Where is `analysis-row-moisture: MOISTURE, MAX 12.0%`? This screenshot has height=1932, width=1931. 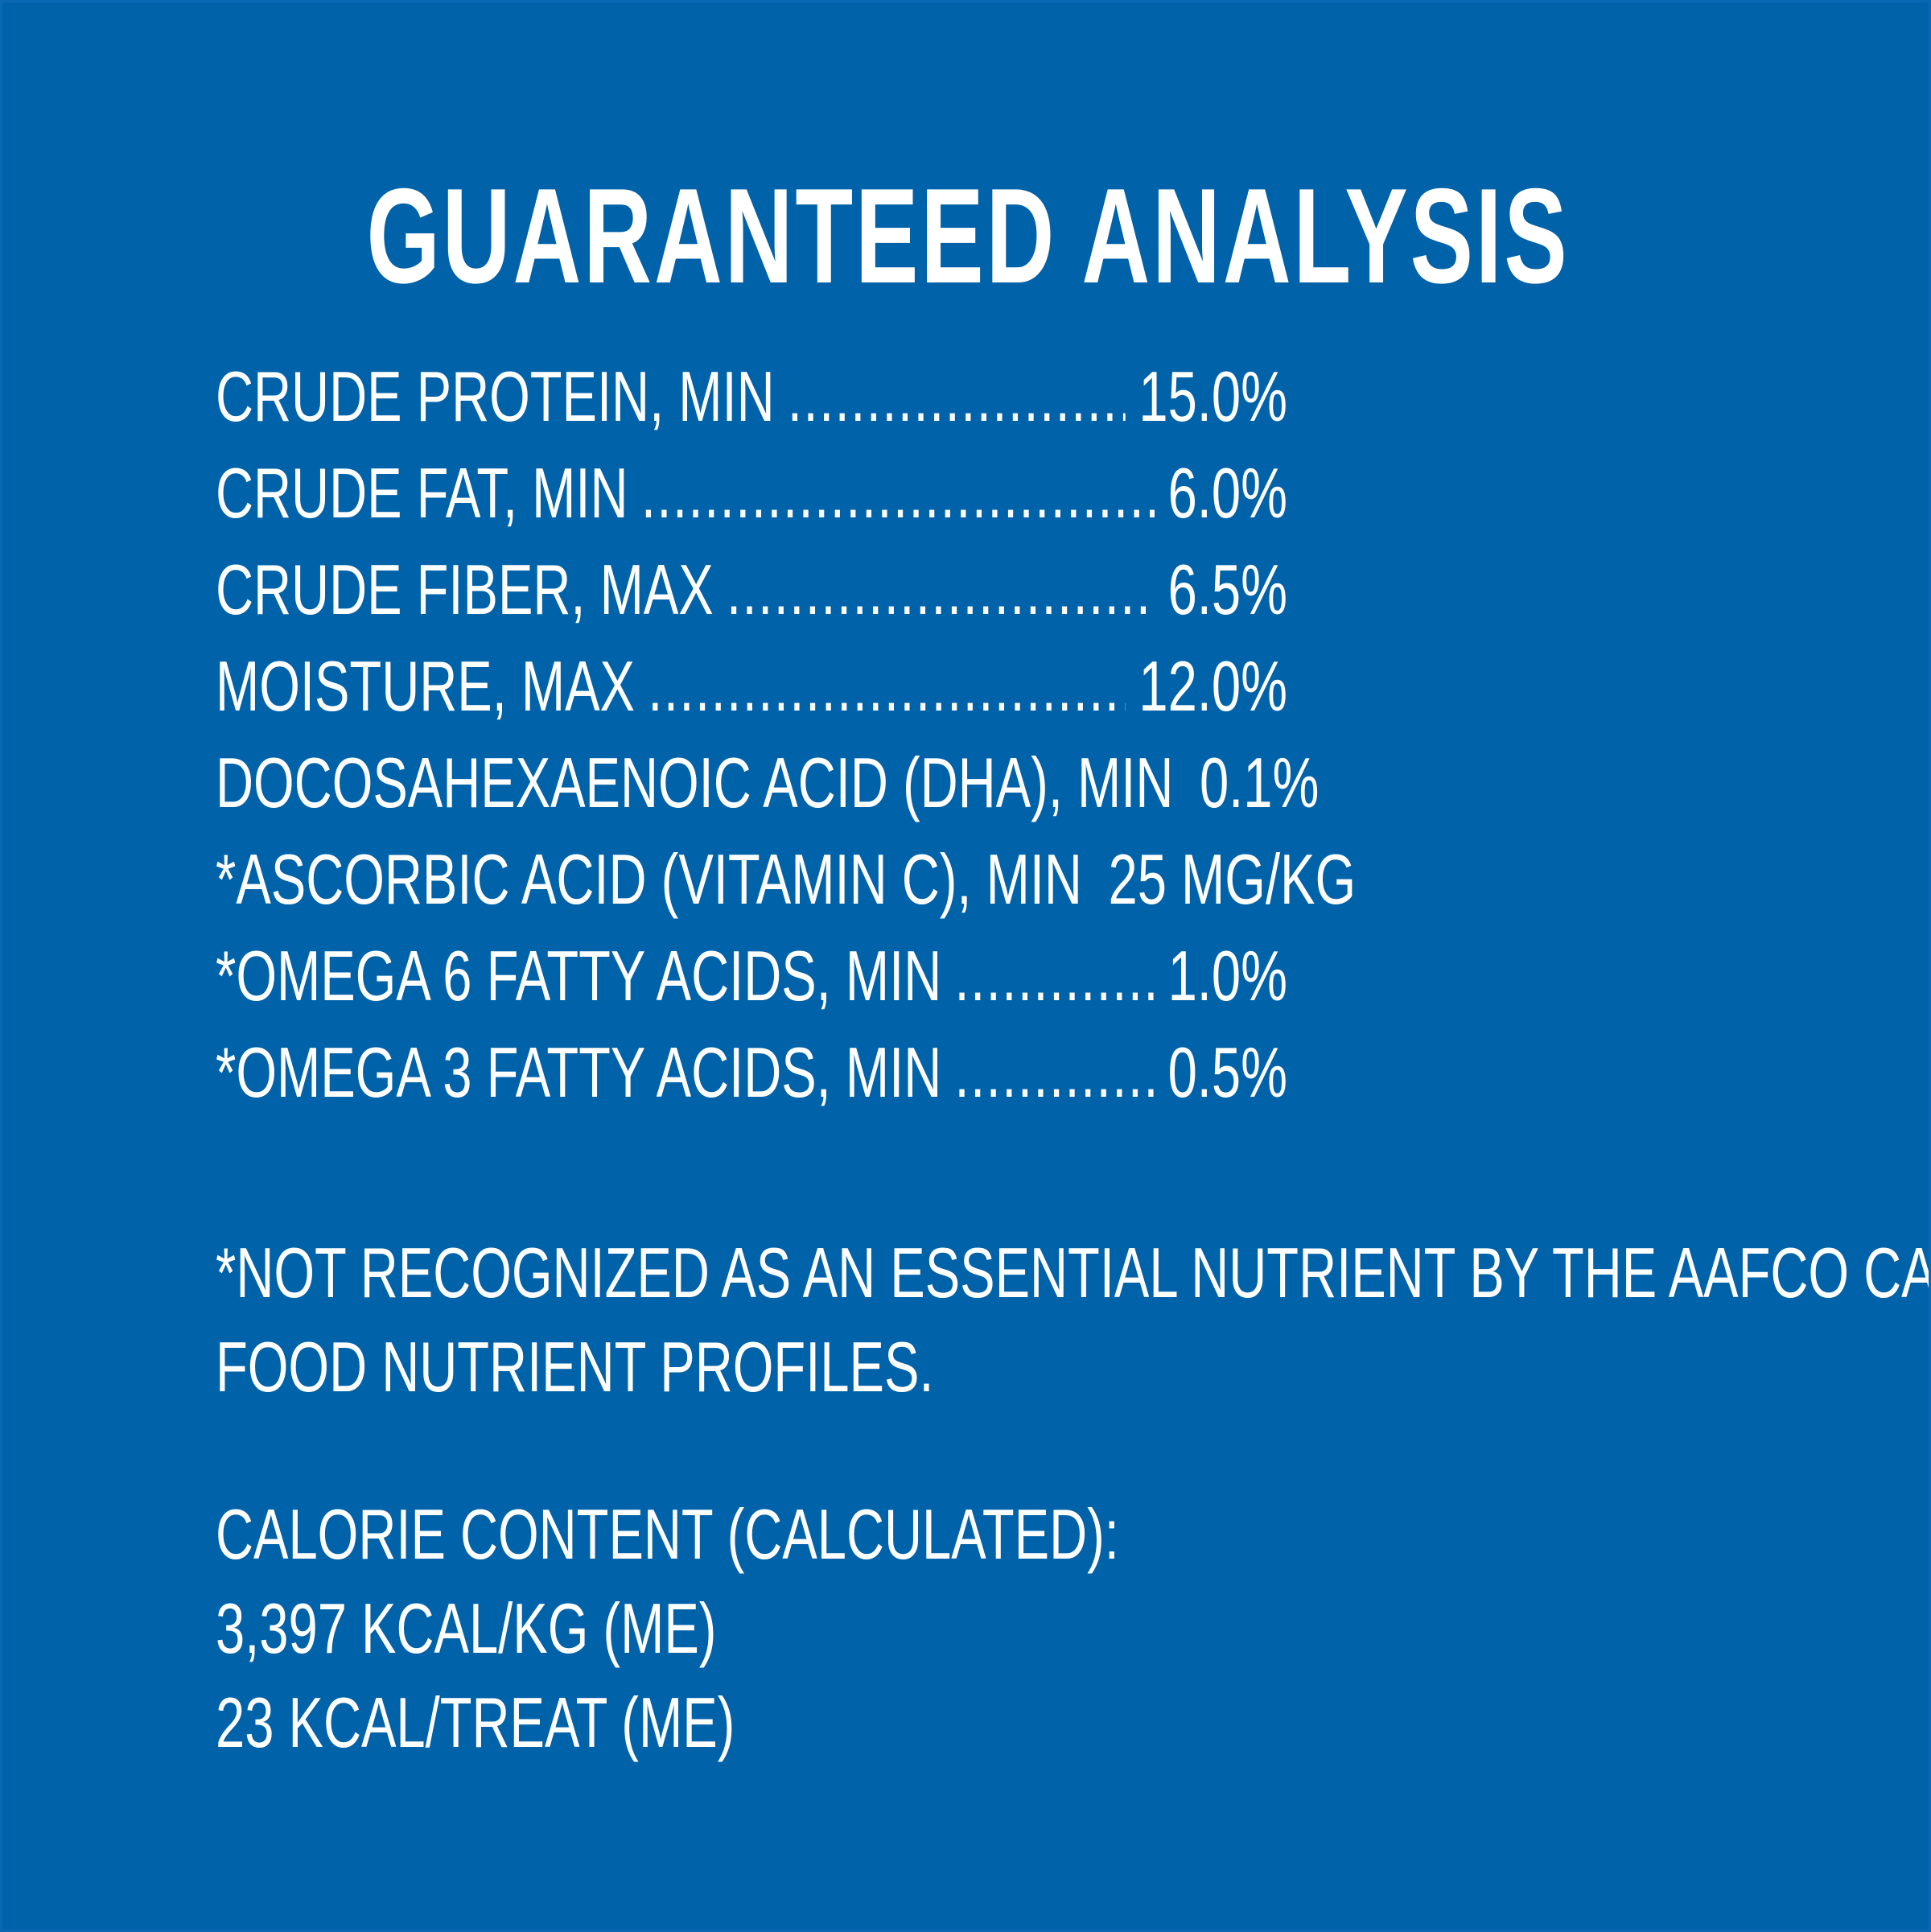 analysis-row-moisture: MOISTURE, MAX 12.0% is located at coordinates (751, 686).